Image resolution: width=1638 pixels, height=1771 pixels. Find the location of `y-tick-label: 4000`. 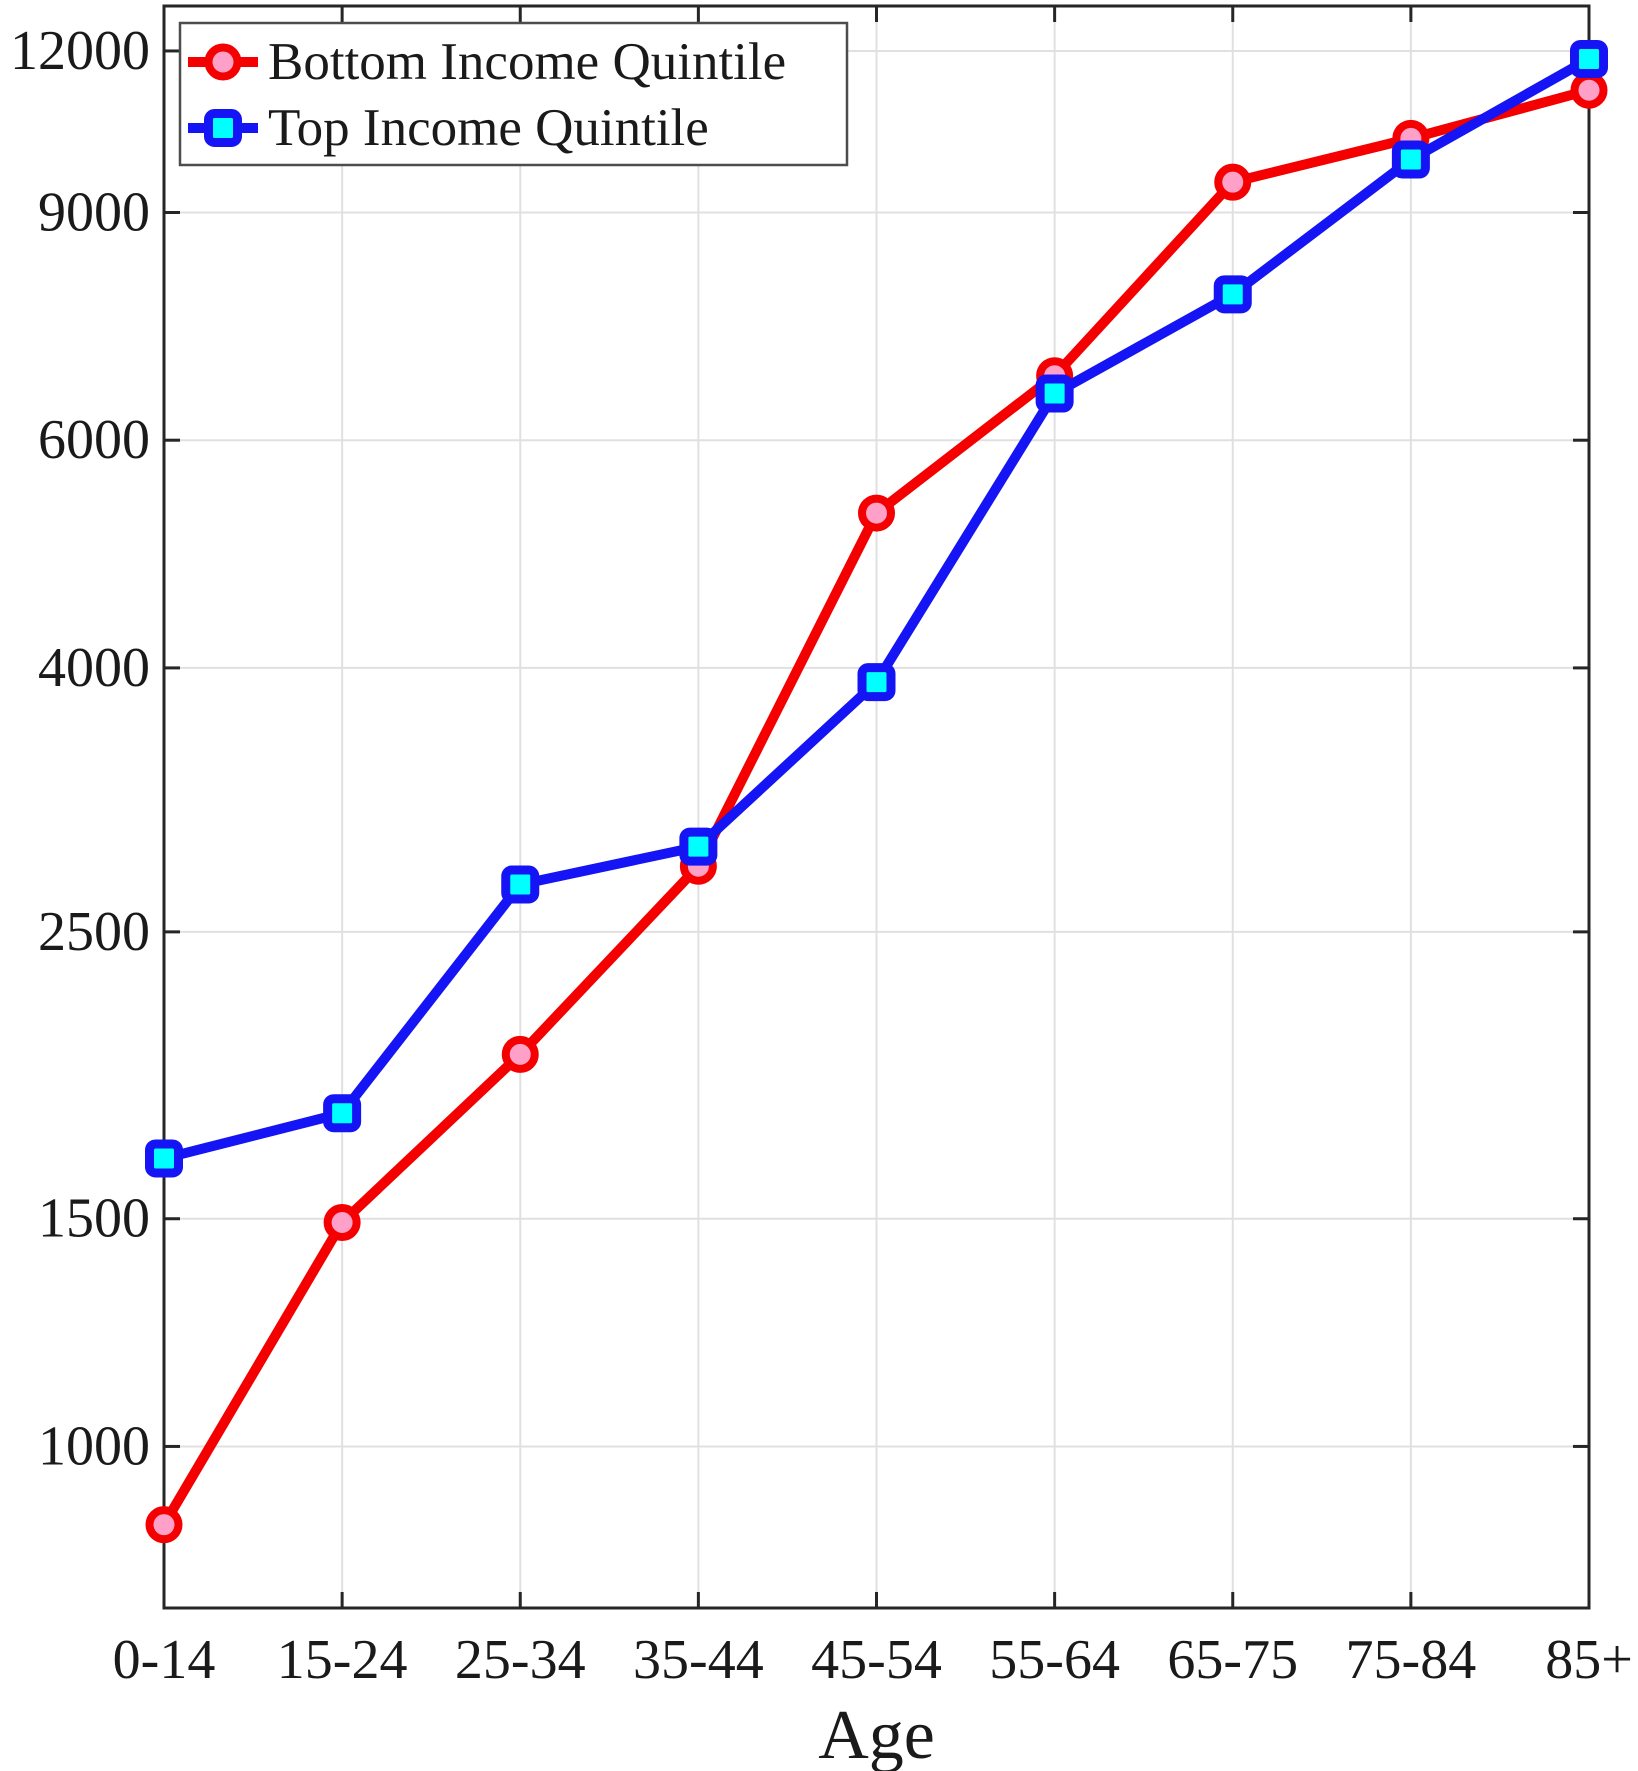

y-tick-label: 4000 is located at coordinates (94, 668).